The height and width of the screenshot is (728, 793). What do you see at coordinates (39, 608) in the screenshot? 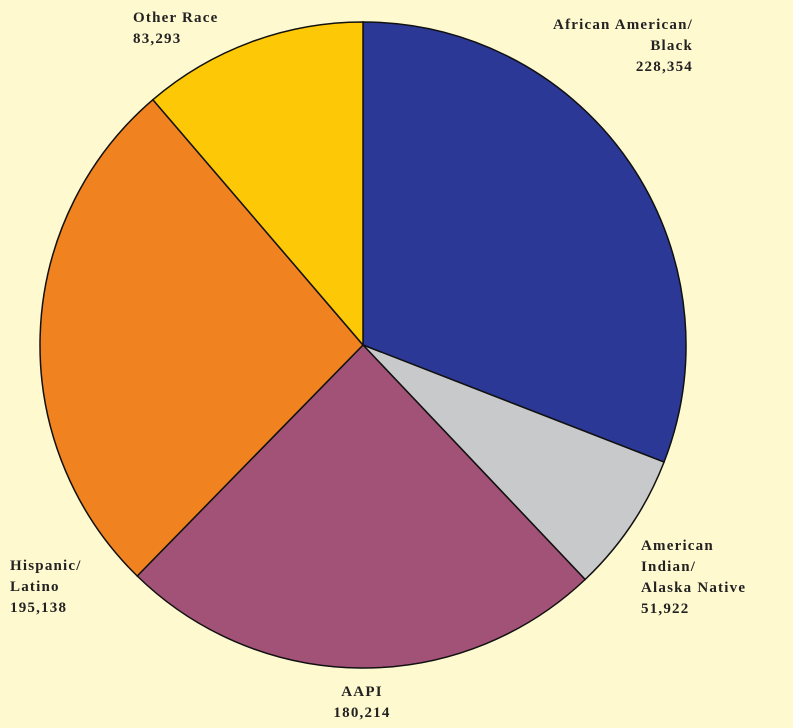
I see `value-label: 195,138` at bounding box center [39, 608].